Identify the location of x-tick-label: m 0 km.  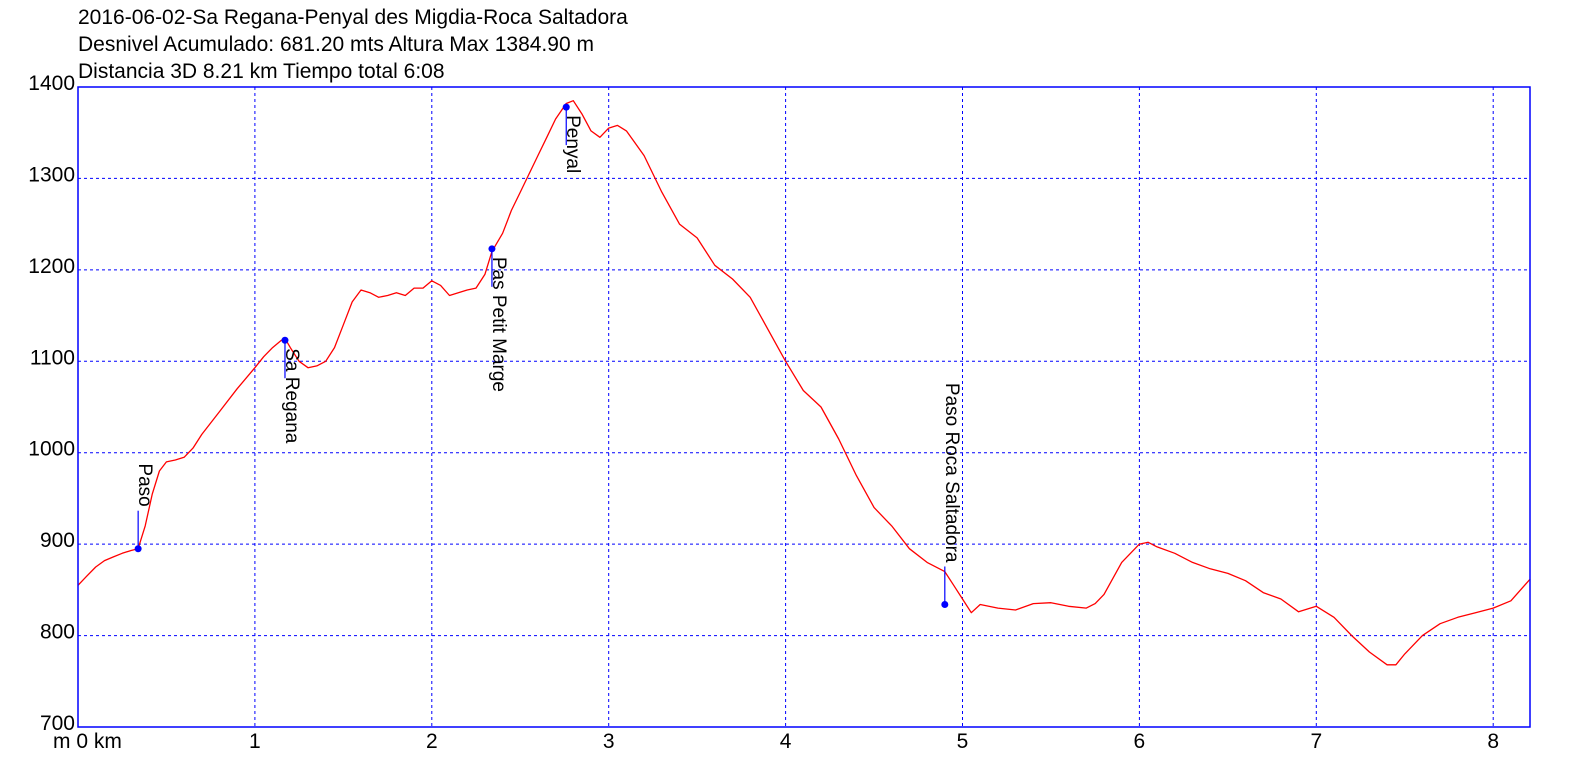
(87, 741).